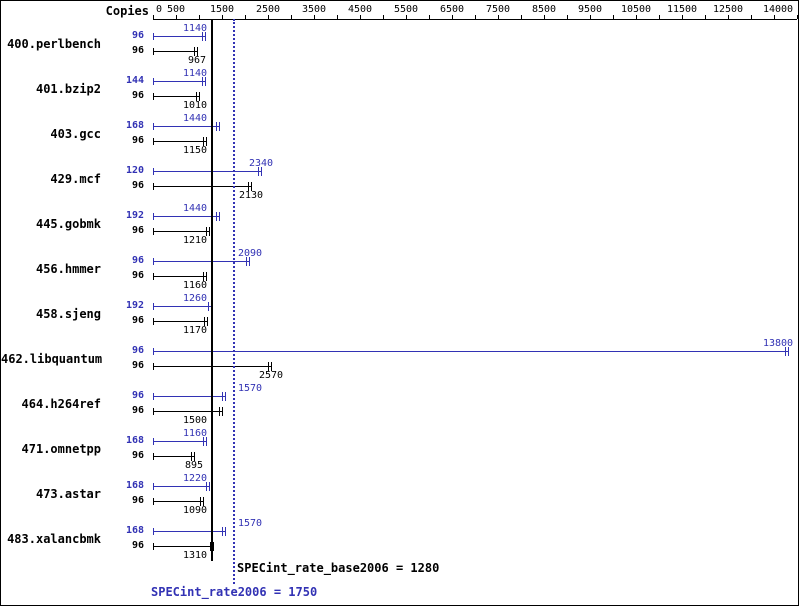 The image size is (799, 606). I want to click on x-axis-tick-label: 5500, so click(406, 9).